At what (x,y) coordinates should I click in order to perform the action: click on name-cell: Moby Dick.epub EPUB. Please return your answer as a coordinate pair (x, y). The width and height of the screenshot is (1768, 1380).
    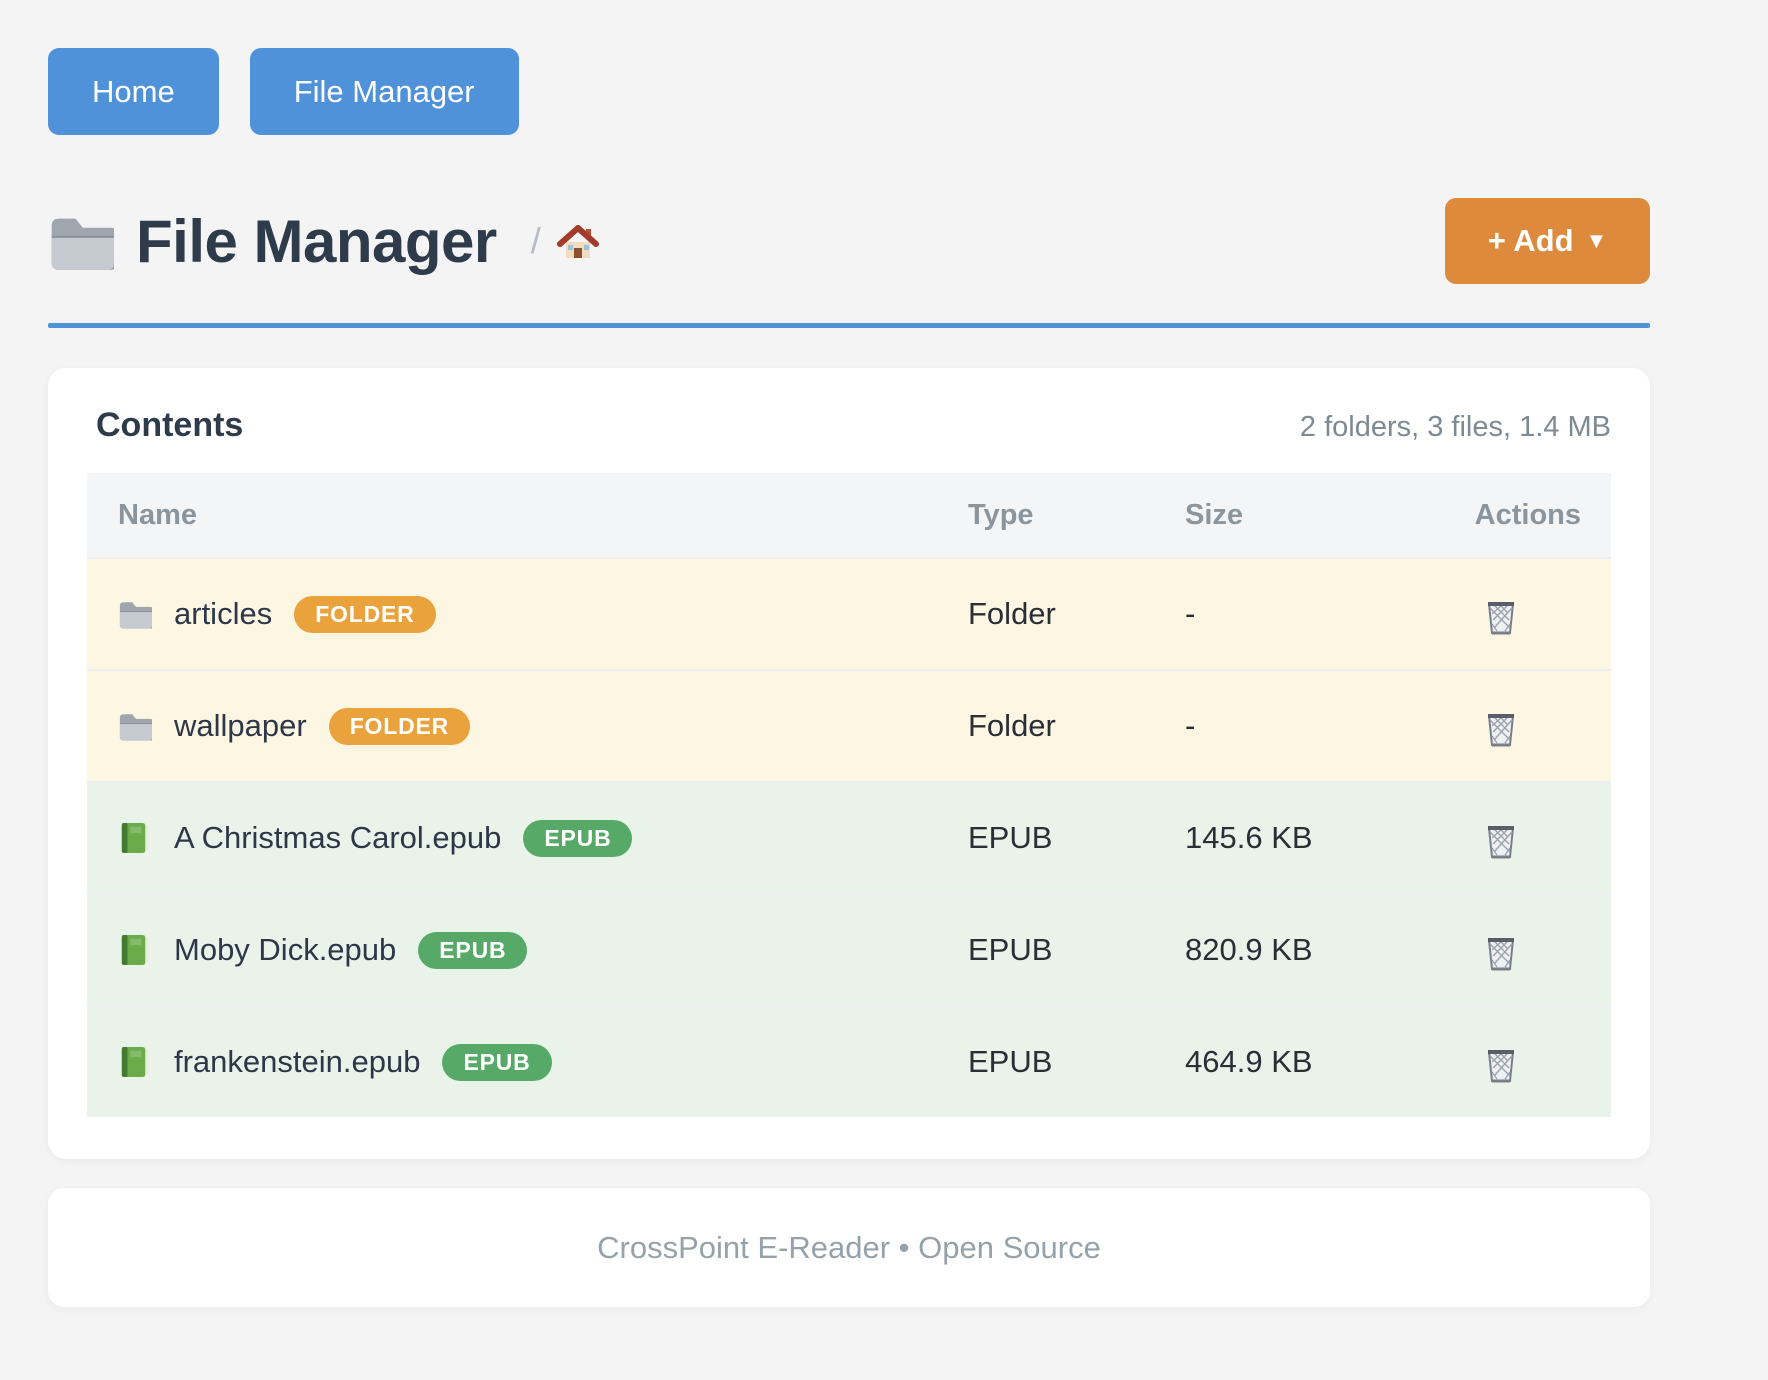
    Looking at the image, I should click on (527, 950).